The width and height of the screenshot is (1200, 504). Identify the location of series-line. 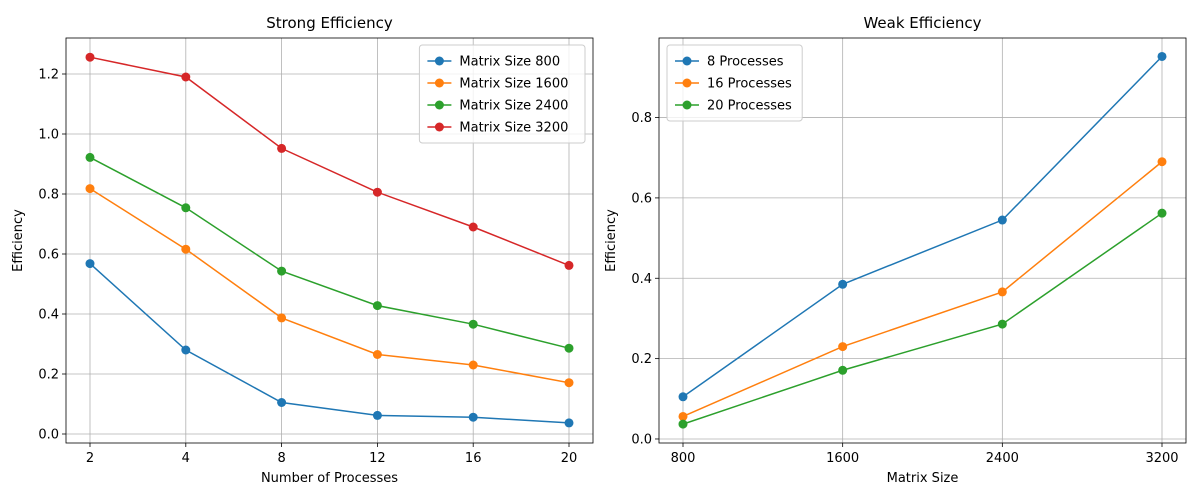
(329, 343).